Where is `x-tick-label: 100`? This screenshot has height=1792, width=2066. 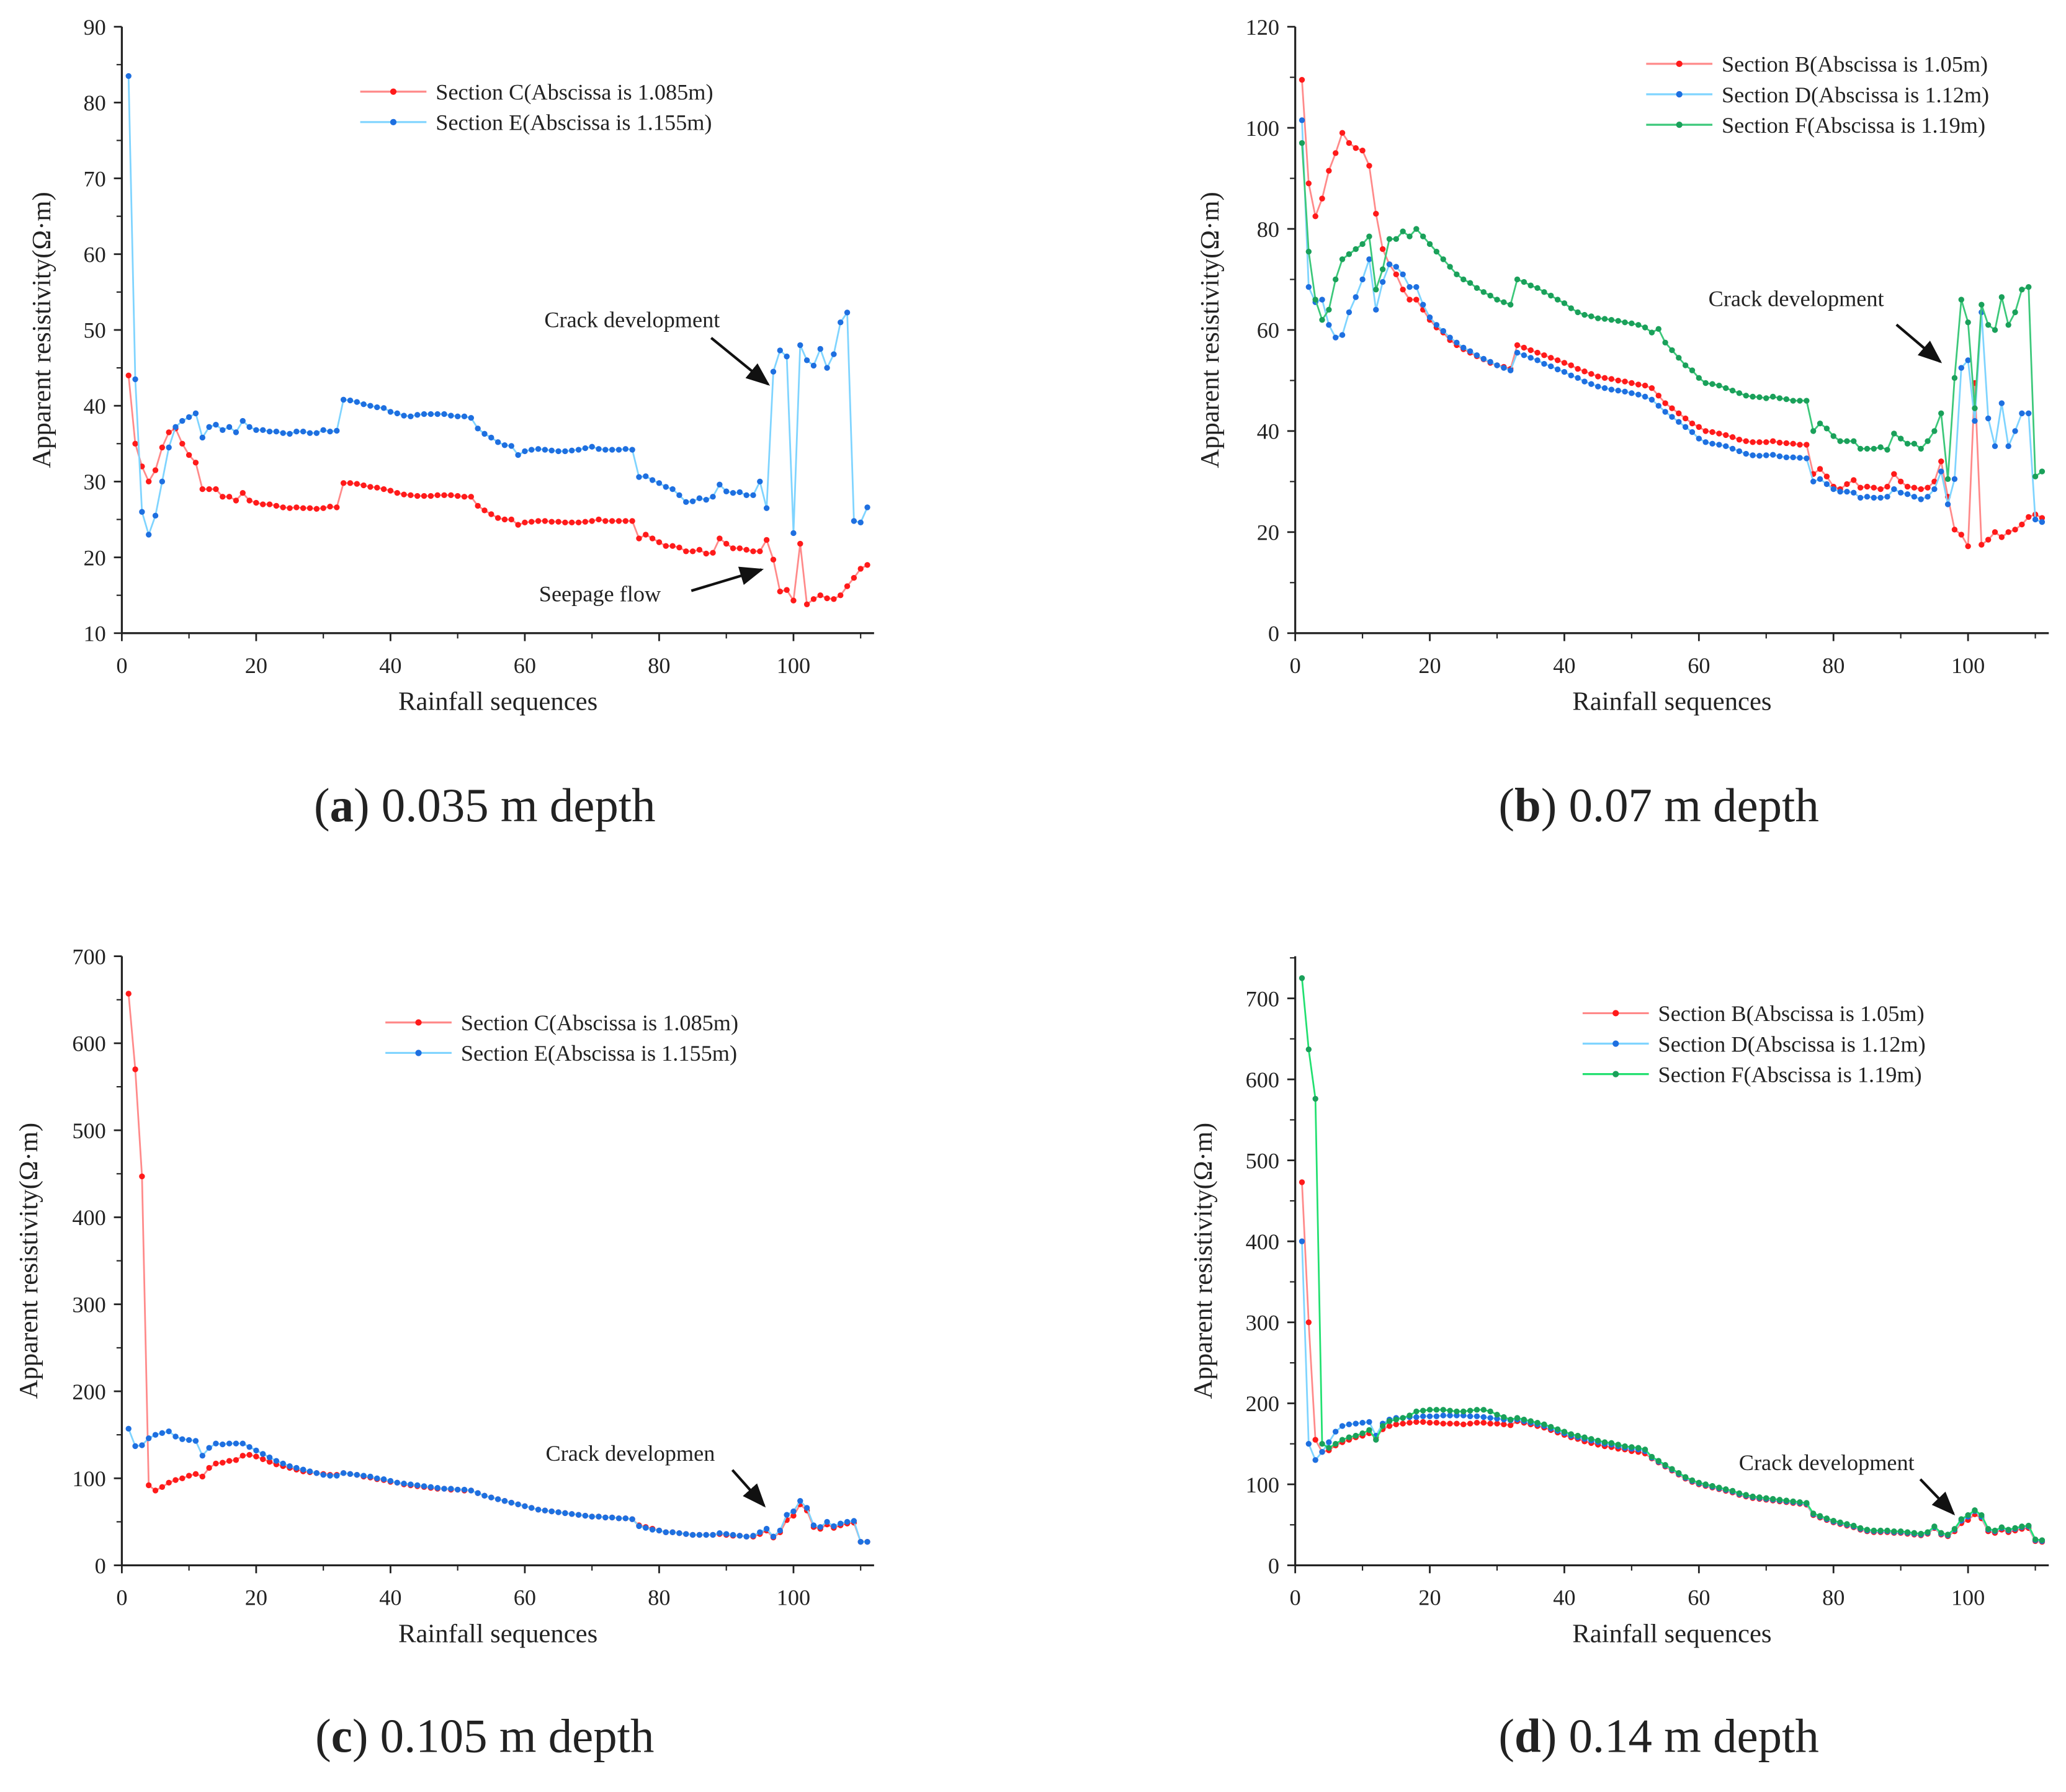
x-tick-label: 100 is located at coordinates (794, 1598).